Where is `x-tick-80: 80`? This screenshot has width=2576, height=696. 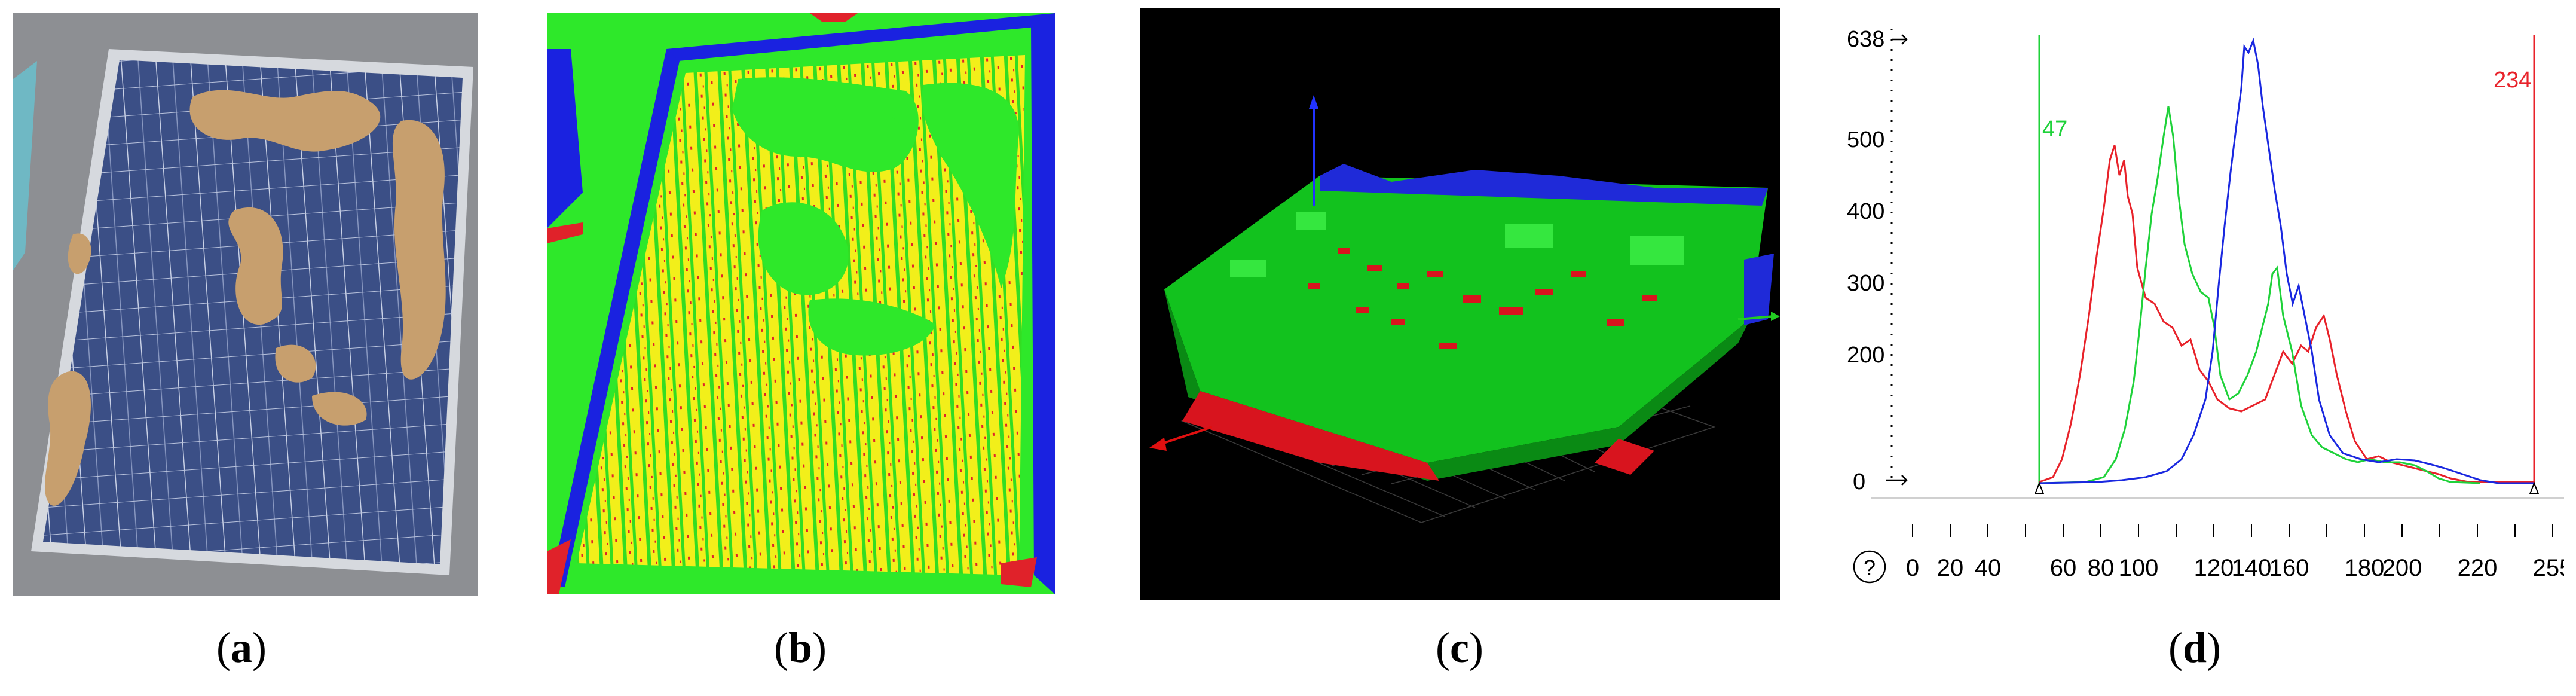 x-tick-80: 80 is located at coordinates (2101, 568).